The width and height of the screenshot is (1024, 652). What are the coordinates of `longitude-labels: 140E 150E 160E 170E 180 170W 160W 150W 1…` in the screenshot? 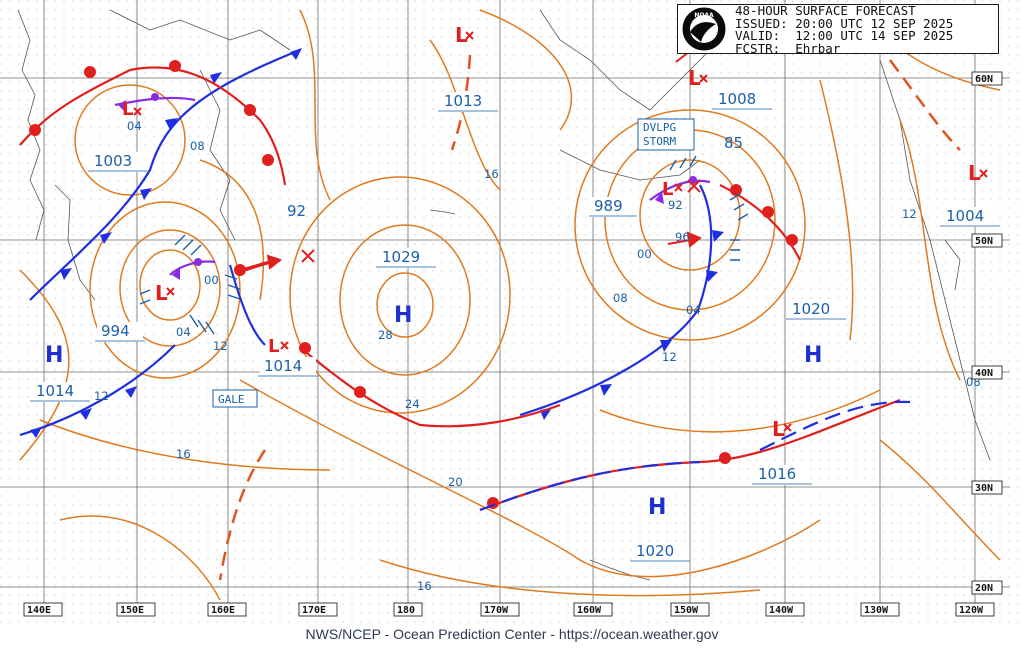 It's located at (509, 609).